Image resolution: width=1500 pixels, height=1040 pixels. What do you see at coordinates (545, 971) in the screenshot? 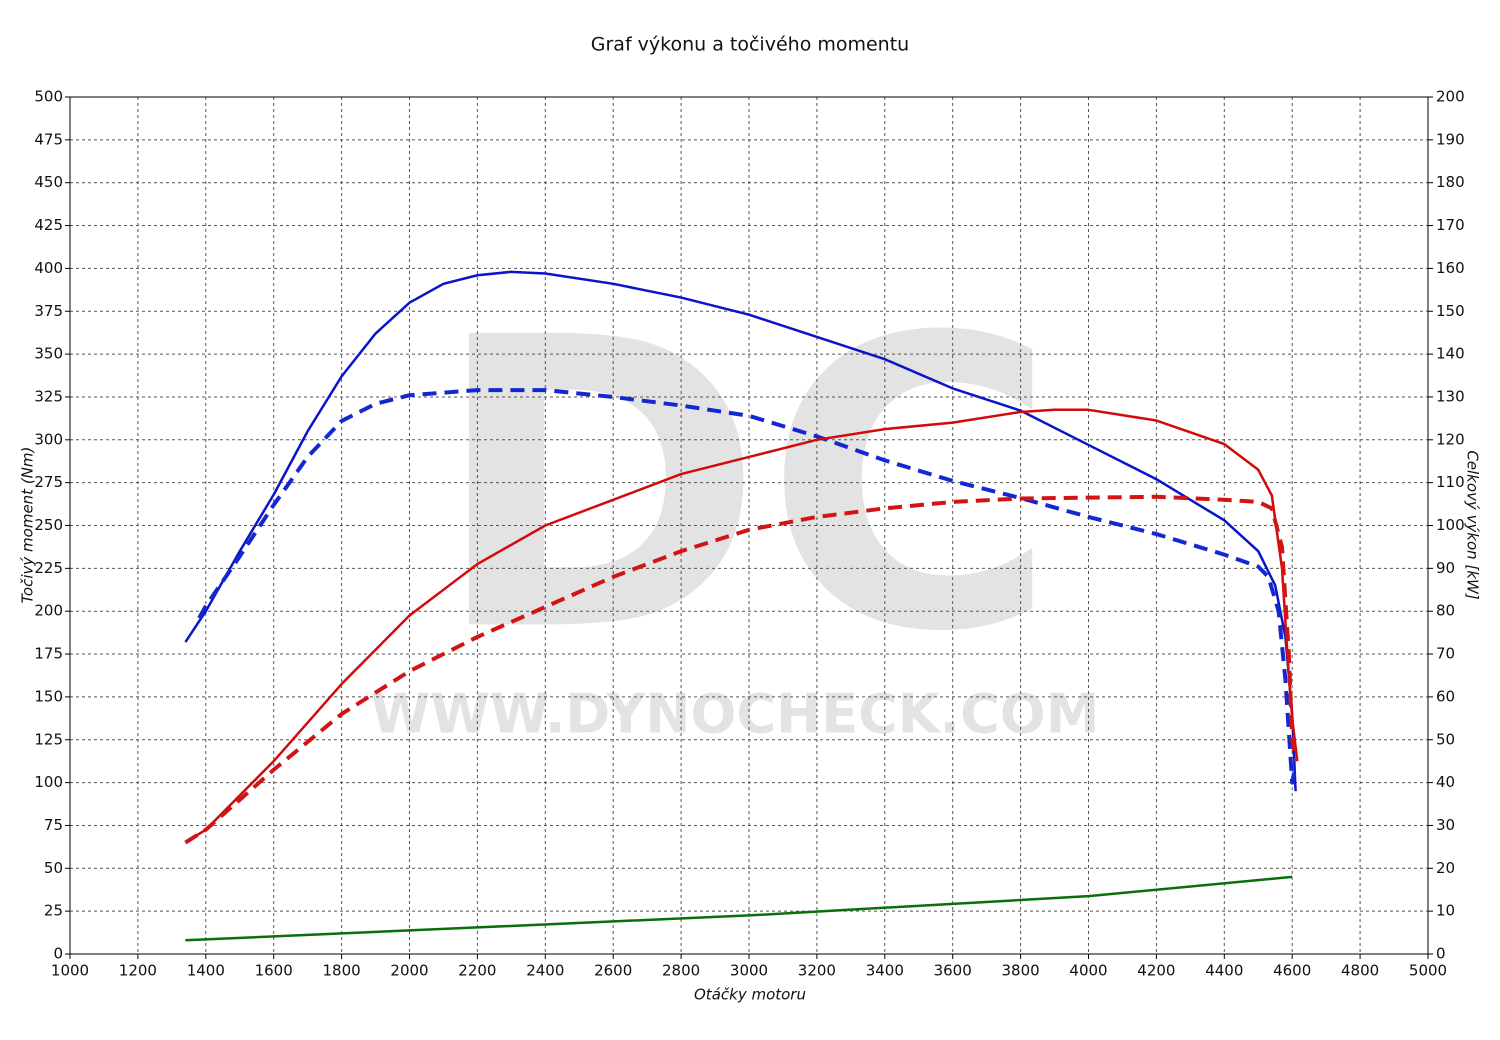
I see `x-tick-label: 2400` at bounding box center [545, 971].